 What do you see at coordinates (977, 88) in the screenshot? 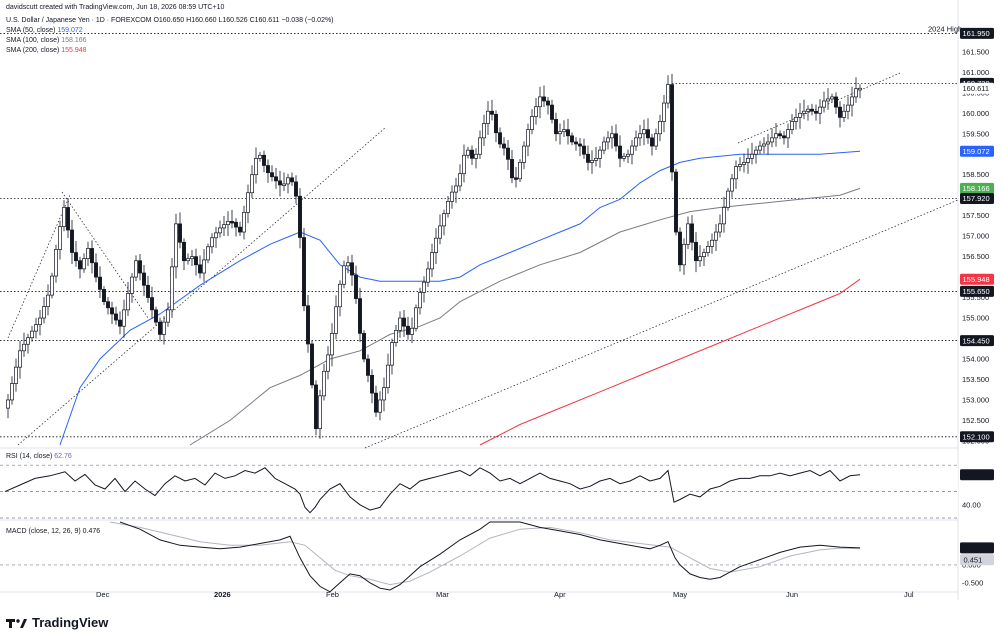
I see `price-tag: 160.611` at bounding box center [977, 88].